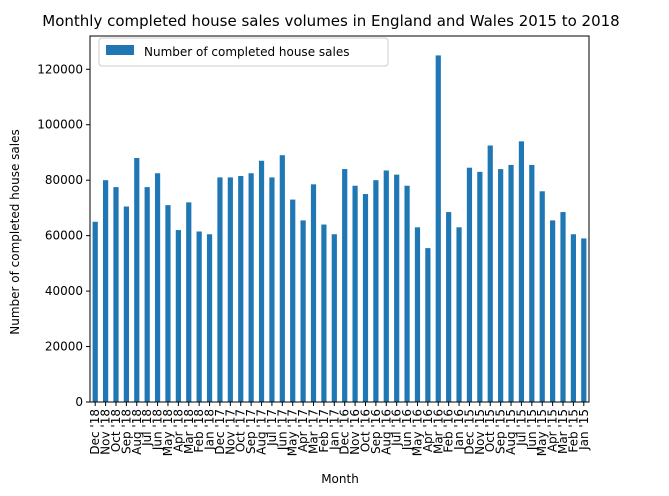  Describe the element at coordinates (262, 432) in the screenshot. I see `x-tick-label: Aug '17` at that location.